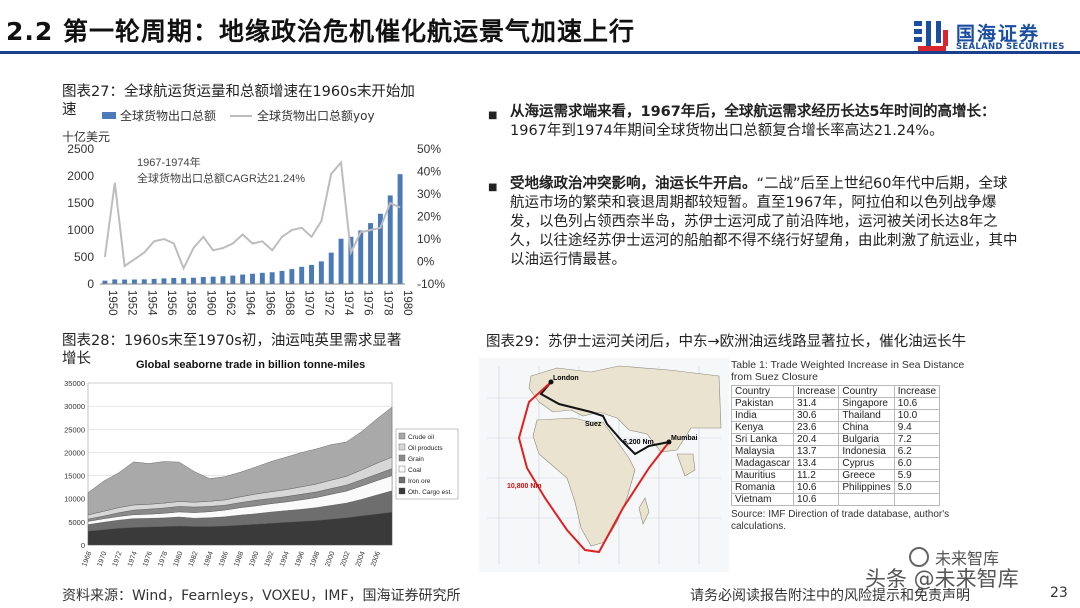 The width and height of the screenshot is (1080, 608). Describe the element at coordinates (816, 439) in the screenshot. I see `table-cell: 20.4` at that location.